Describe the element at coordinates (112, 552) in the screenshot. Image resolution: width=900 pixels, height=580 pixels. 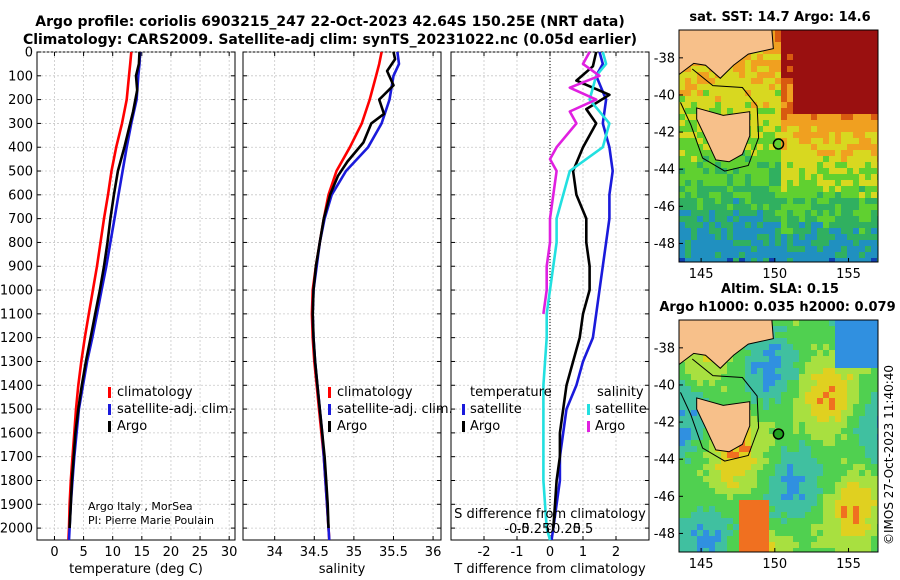
I see `x-tick-label: 10` at that location.